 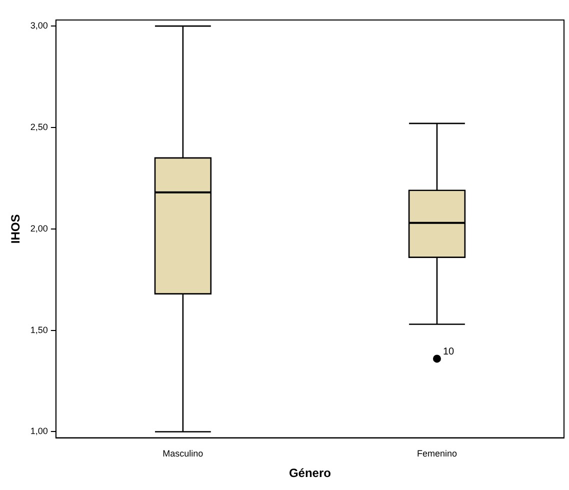 What do you see at coordinates (39, 25) in the screenshot?
I see `y-tick-label: 3,00` at bounding box center [39, 25].